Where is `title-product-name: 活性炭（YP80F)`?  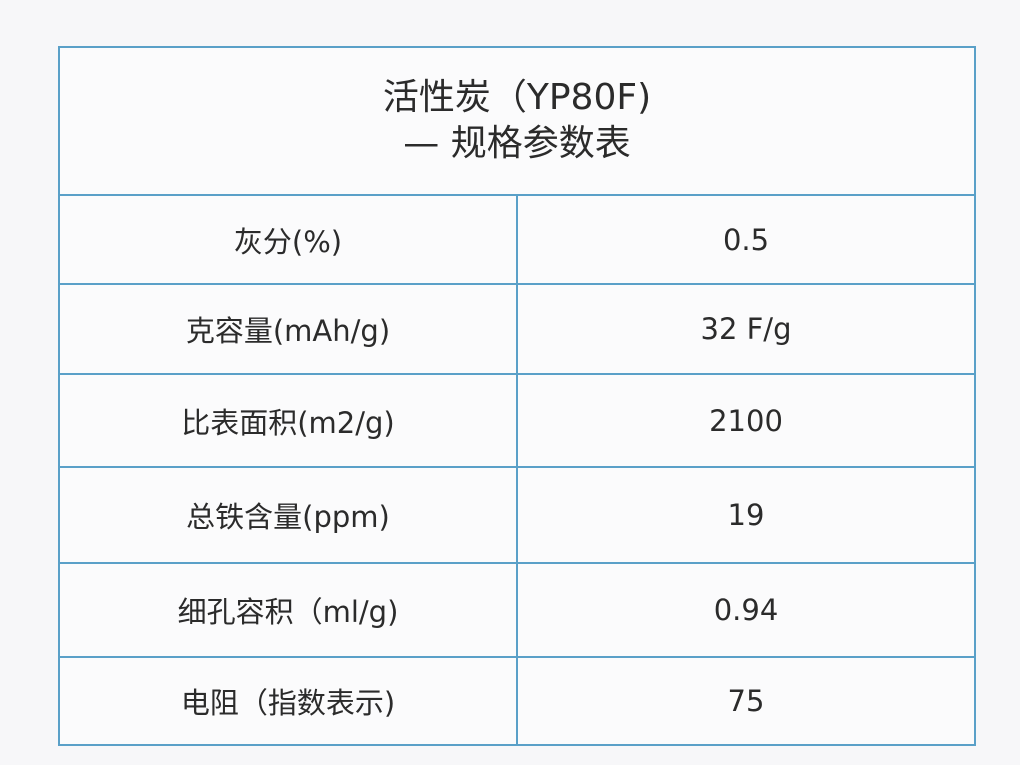 title-product-name: 活性炭（YP80F) is located at coordinates (517, 98).